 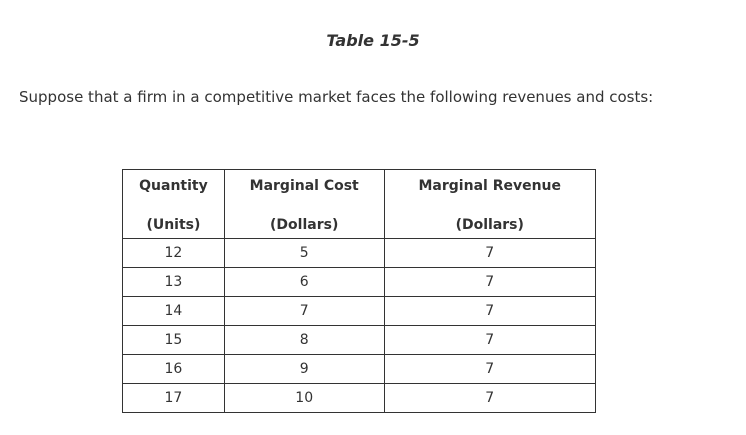 I want to click on cell-marginal-cost: 5, so click(x=304, y=253).